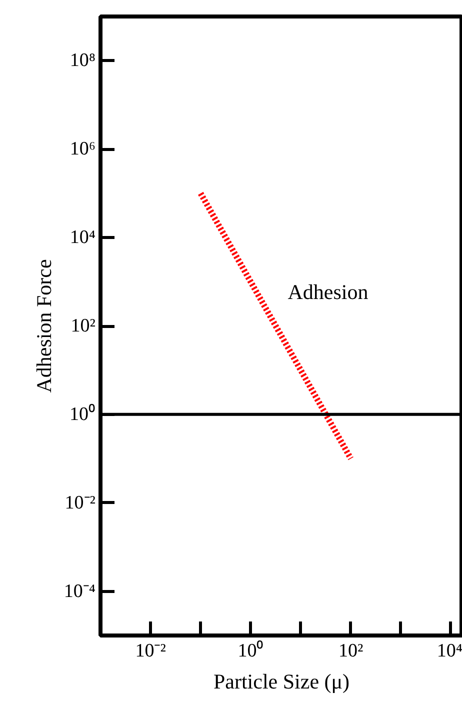 This screenshot has height=715, width=462. What do you see at coordinates (328, 292) in the screenshot?
I see `series-label: Adhesion` at bounding box center [328, 292].